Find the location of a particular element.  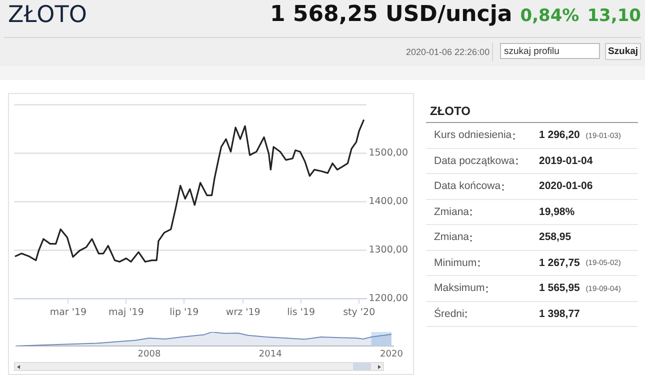

category-label: Data końcowa is located at coordinates (467, 186).